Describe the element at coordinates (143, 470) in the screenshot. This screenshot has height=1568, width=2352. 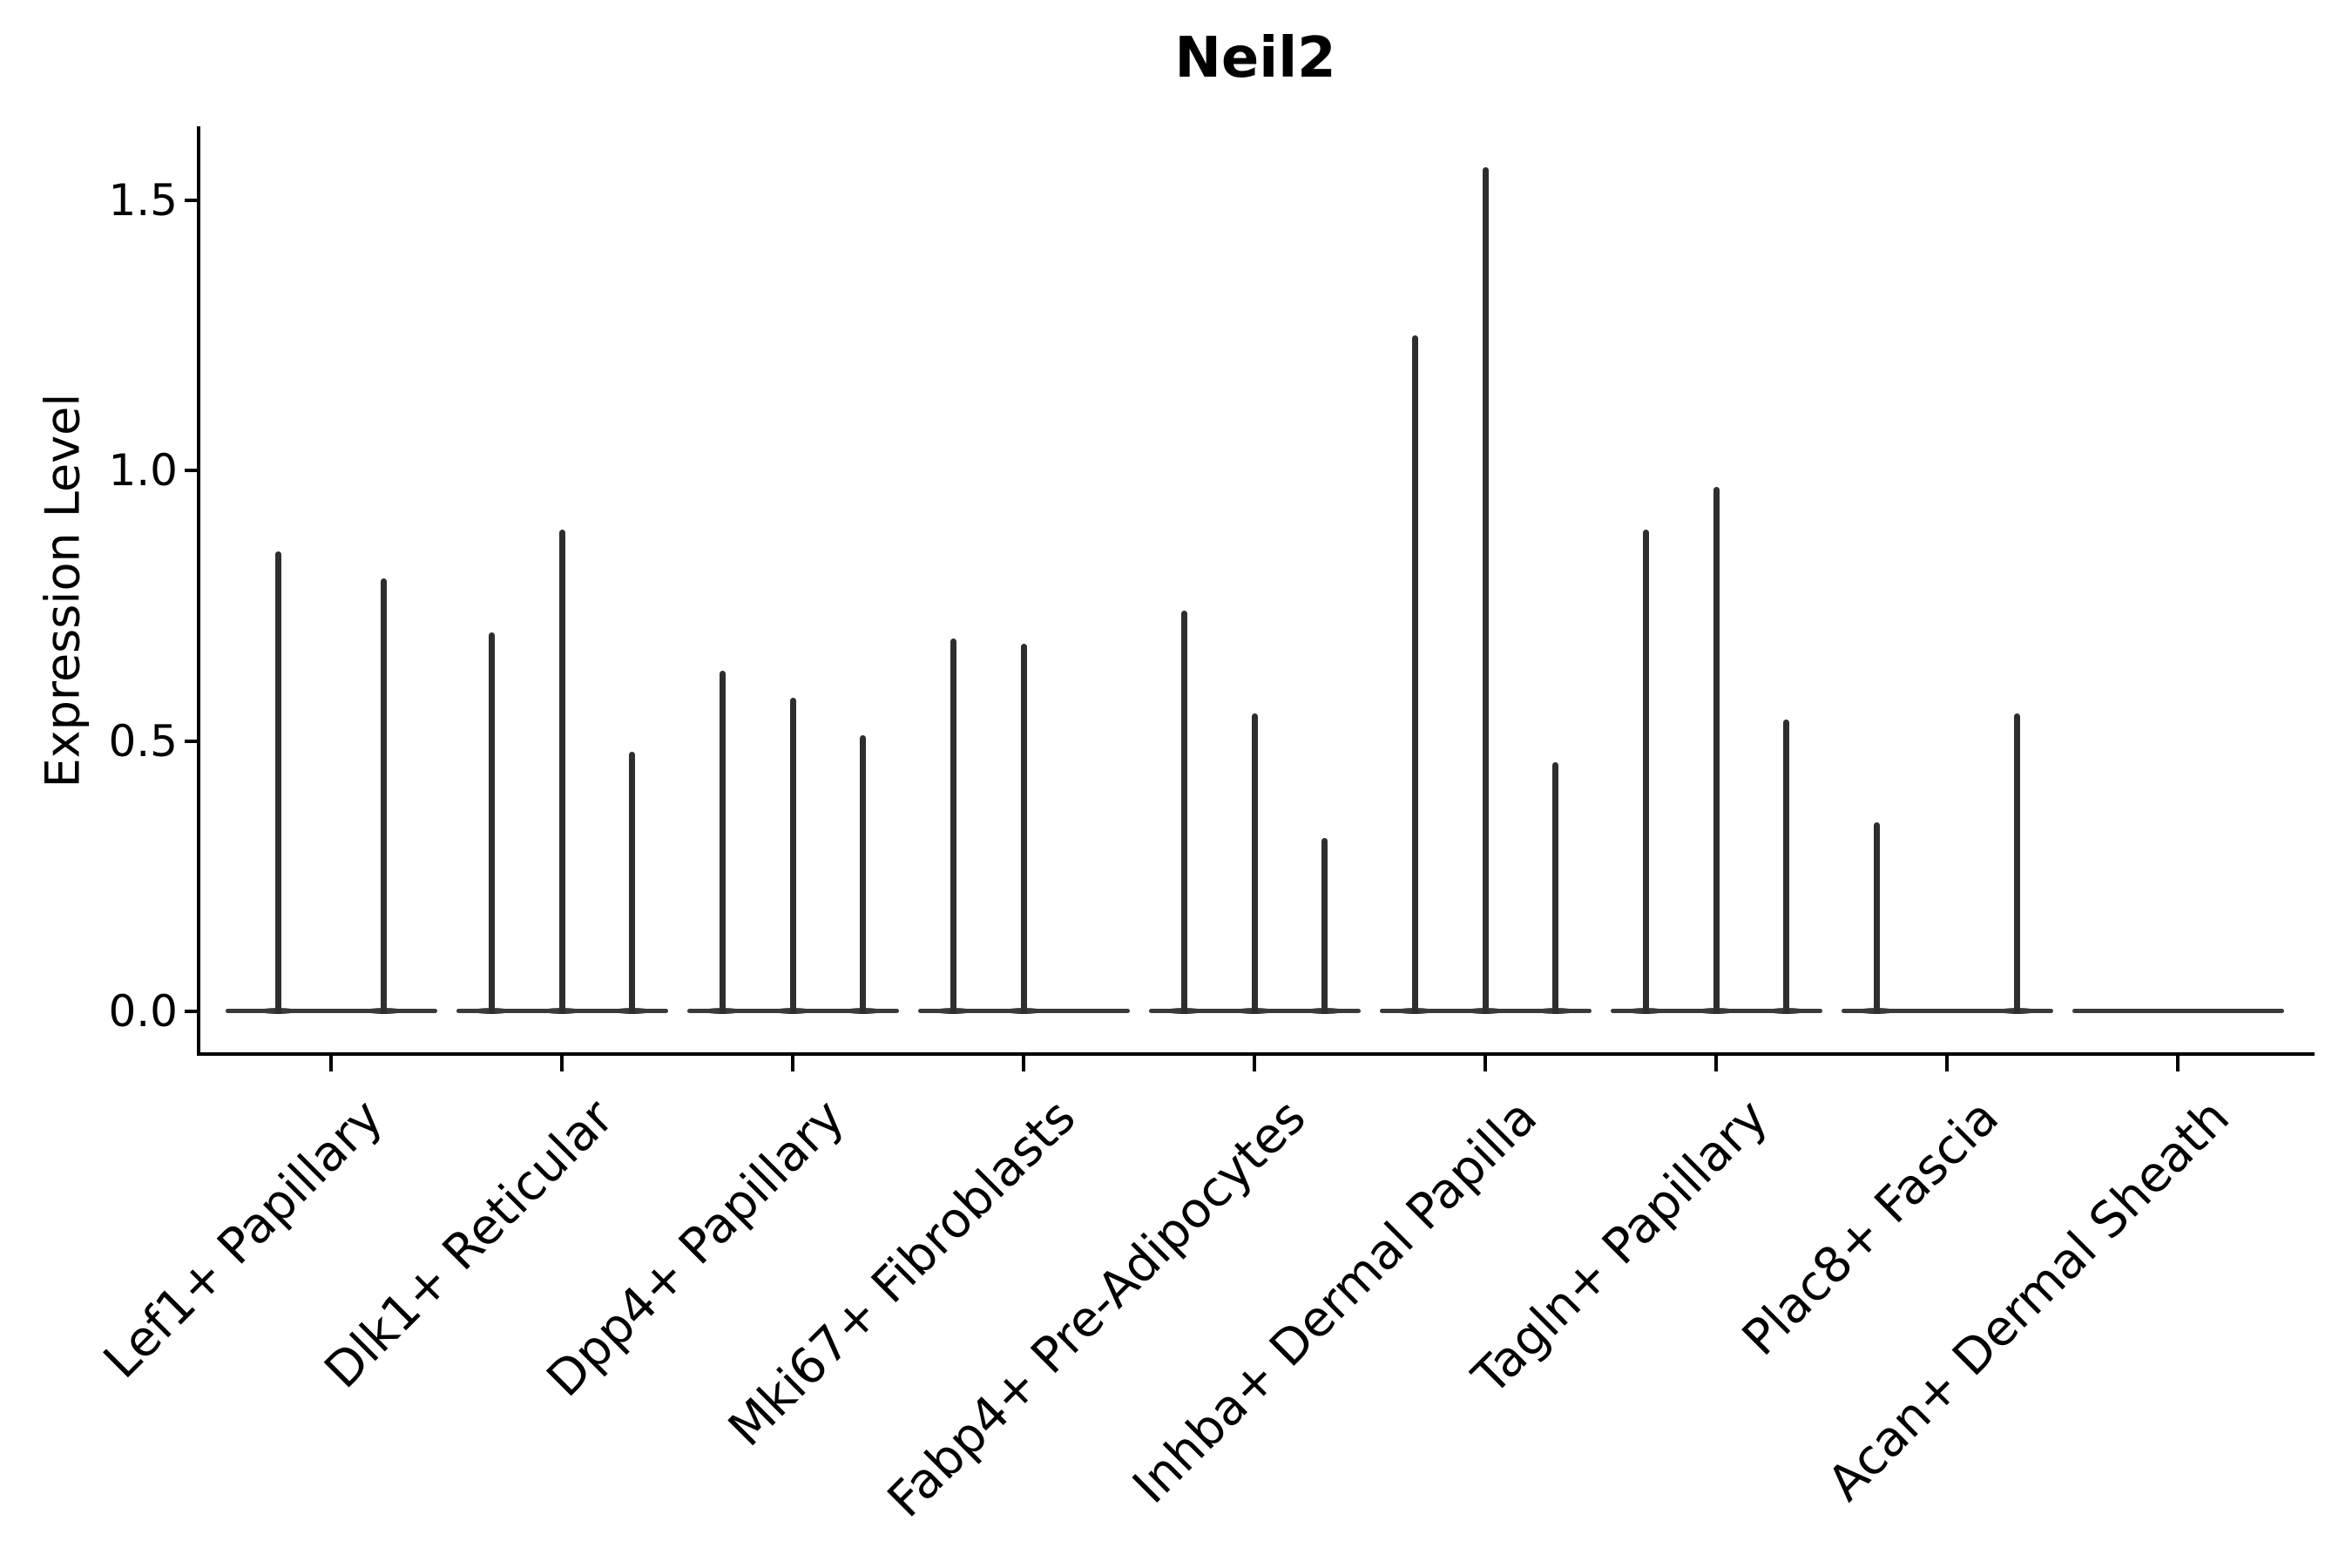
I see `y-tick-label: 1.0` at that location.